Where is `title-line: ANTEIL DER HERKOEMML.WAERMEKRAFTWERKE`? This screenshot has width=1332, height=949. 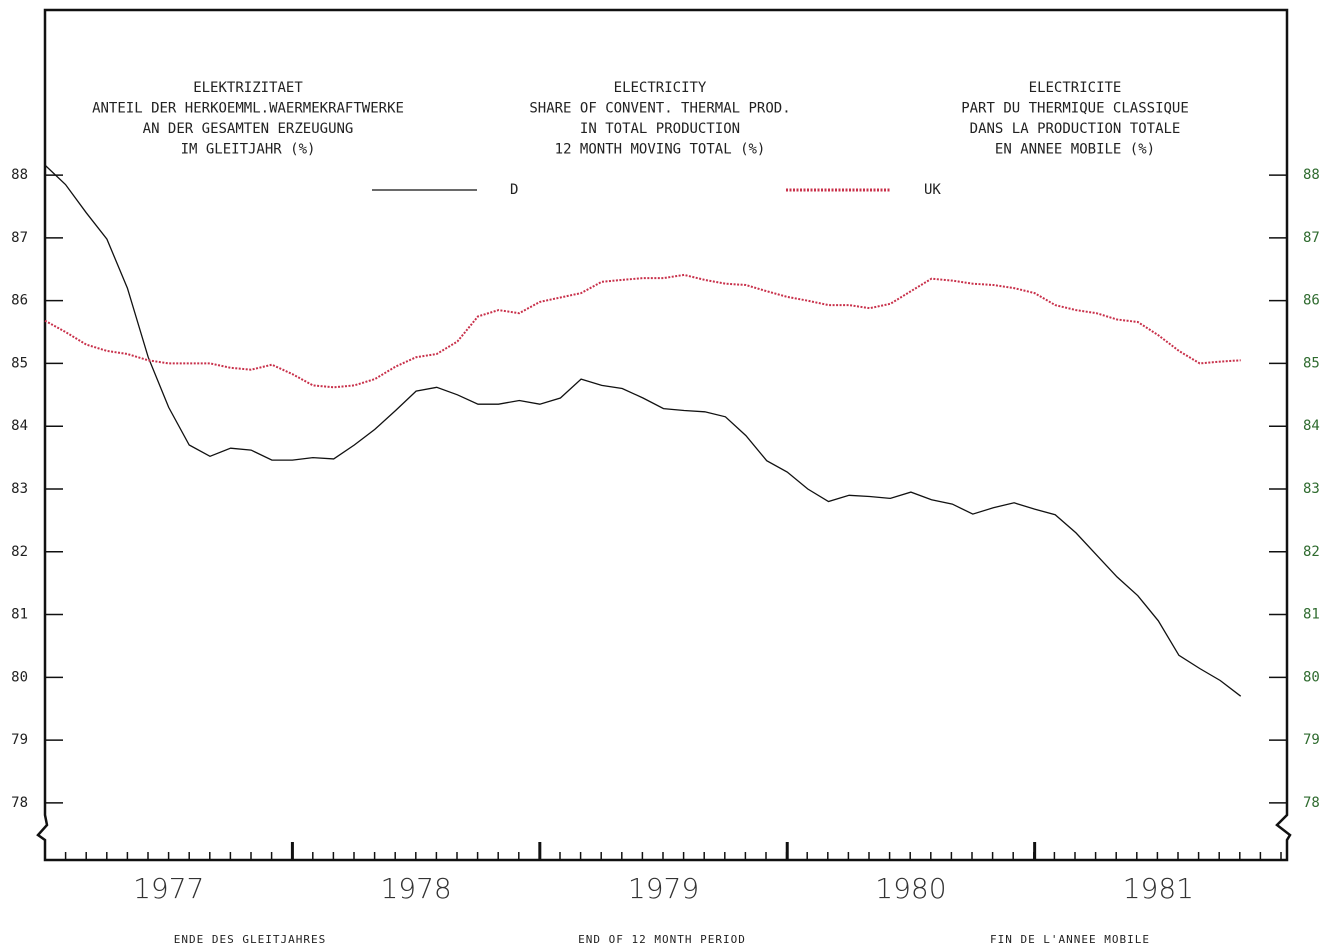
title-line: ANTEIL DER HERKOEMML.WAERMEKRAFTWERKE is located at coordinates (248, 109).